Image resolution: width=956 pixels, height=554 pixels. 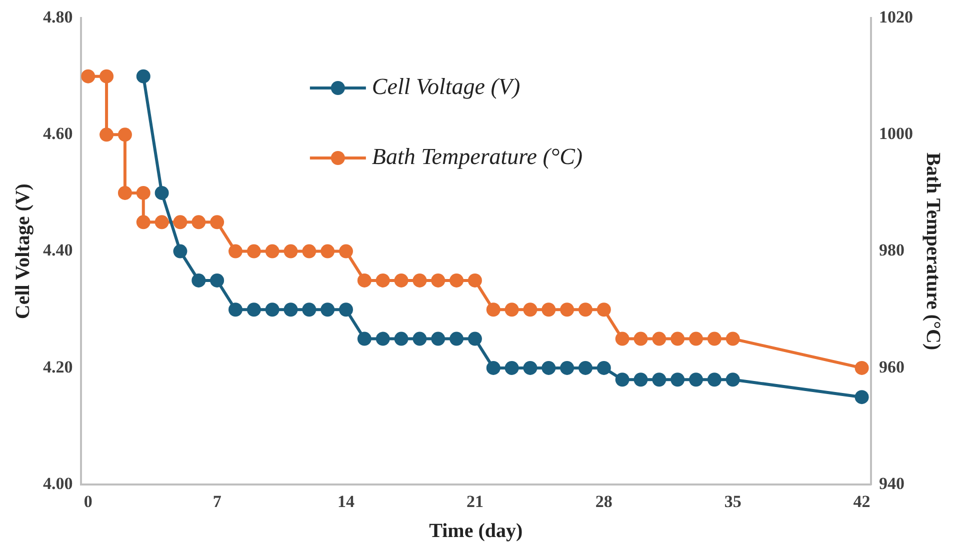 I want to click on x-tick-label: 0, so click(x=88, y=502).